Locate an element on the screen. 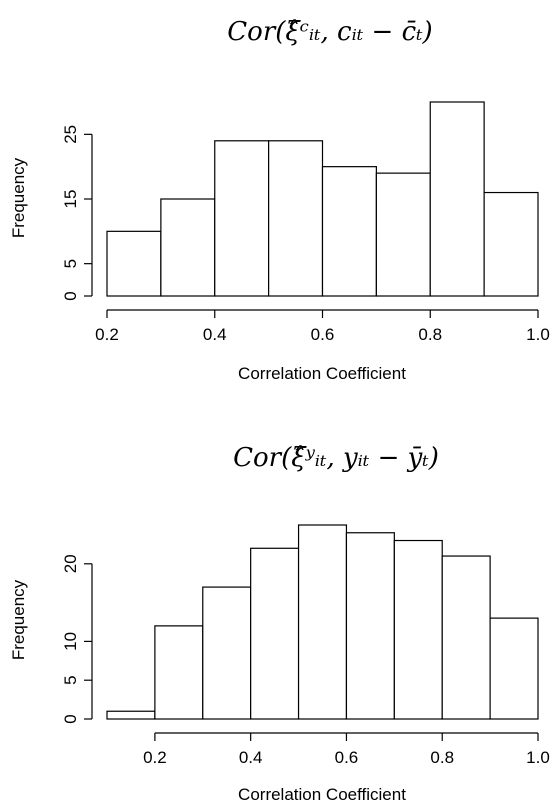  chart-1-y-axis: 0 5 15 25 is located at coordinates (77, 213).